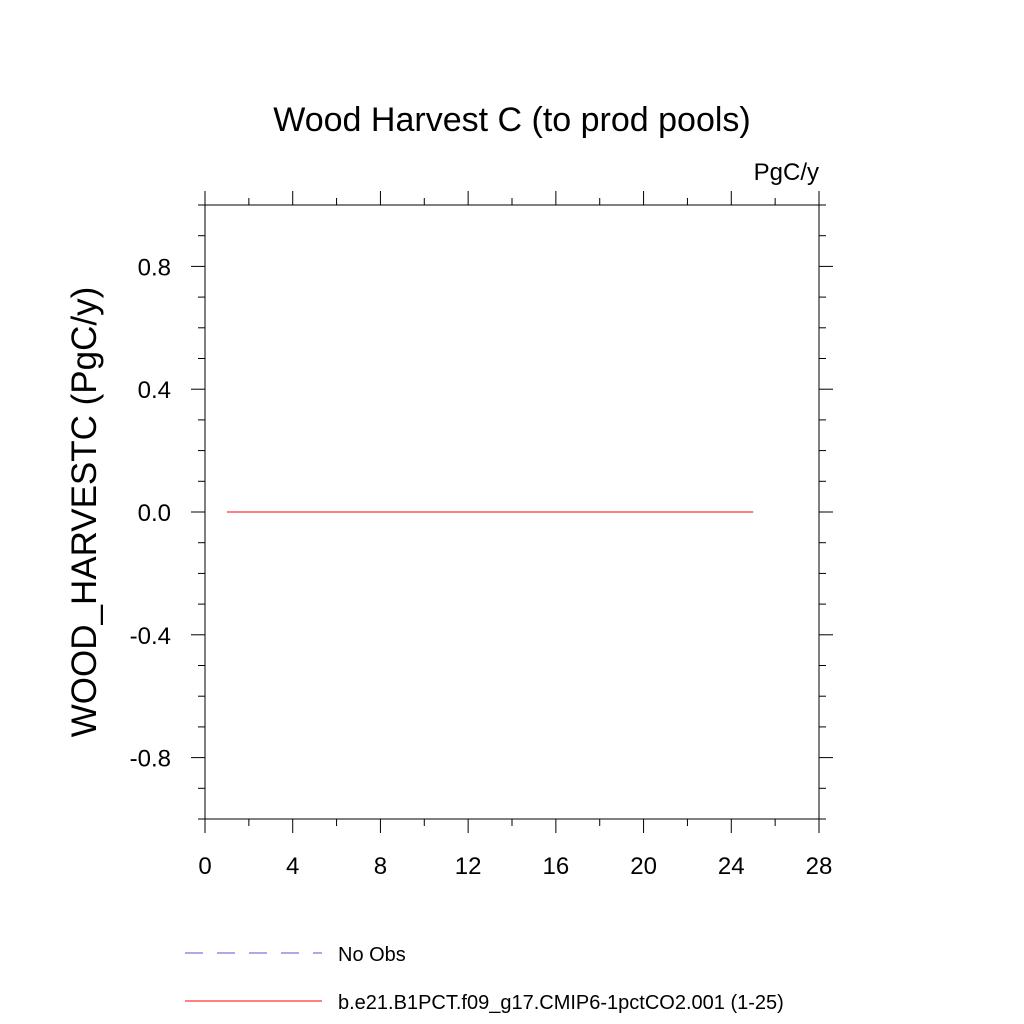  I want to click on x-tick-label: 24, so click(731, 866).